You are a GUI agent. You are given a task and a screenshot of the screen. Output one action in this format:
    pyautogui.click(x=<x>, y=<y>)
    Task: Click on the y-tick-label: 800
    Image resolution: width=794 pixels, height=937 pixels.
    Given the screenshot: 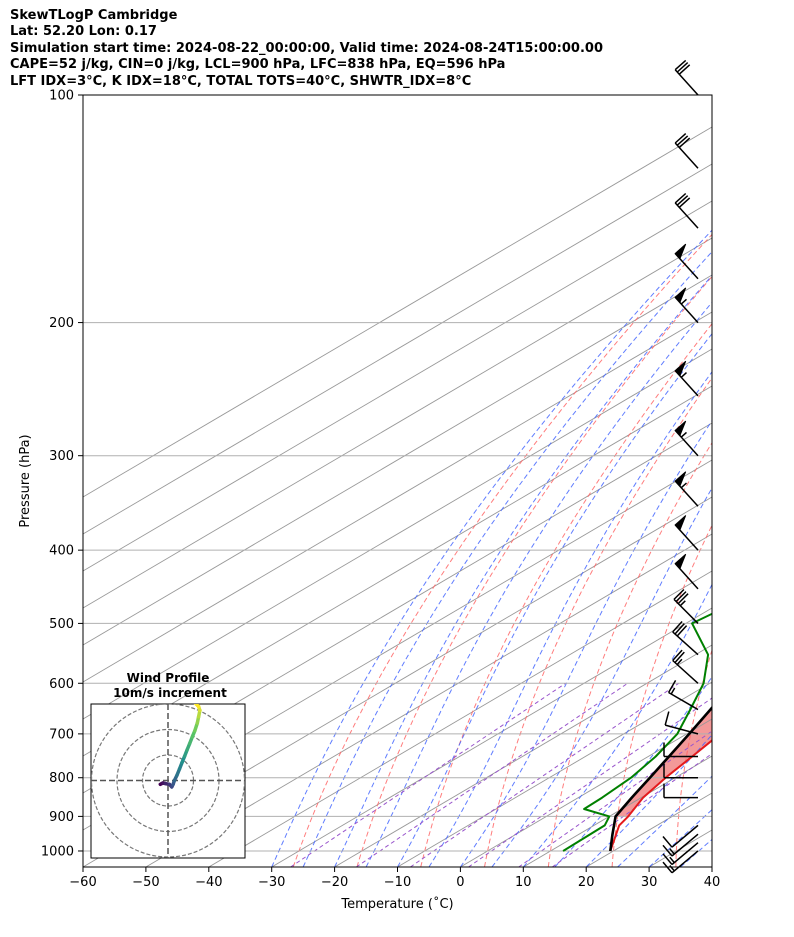 What is the action you would take?
    pyautogui.click(x=61, y=778)
    